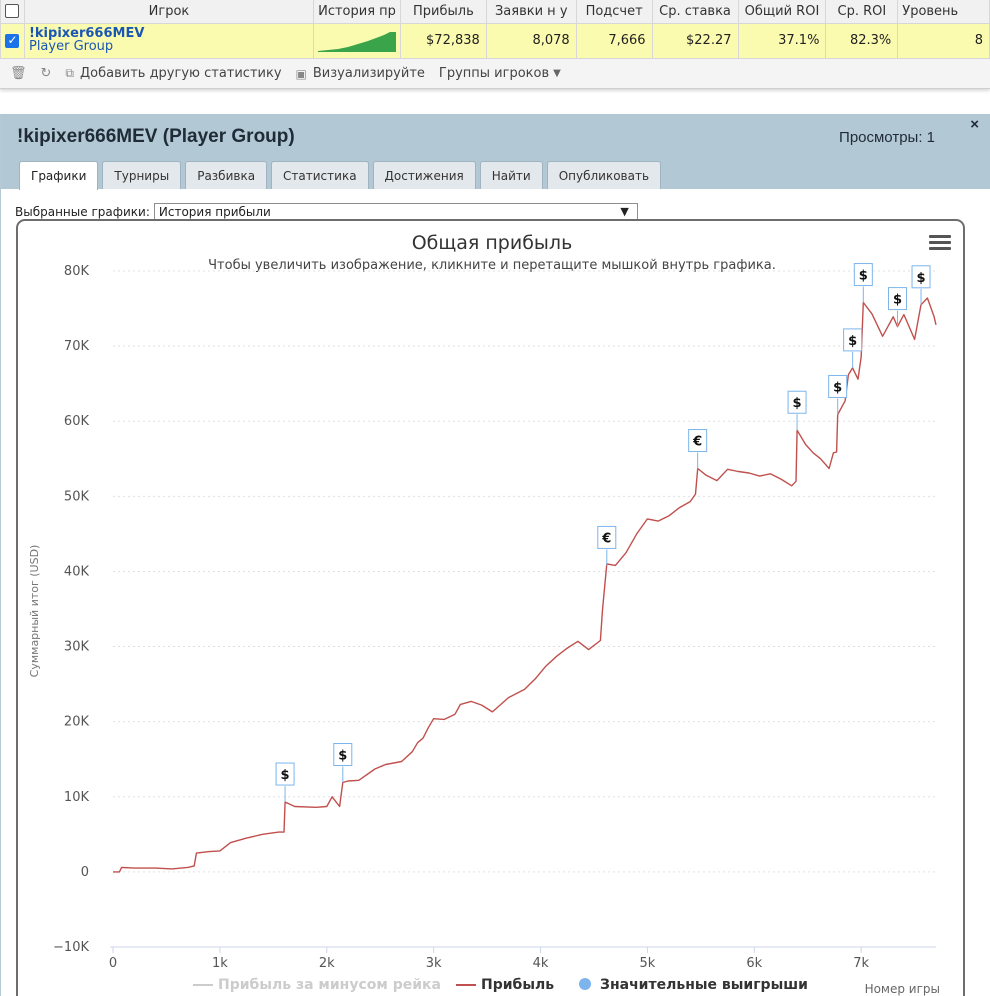  Describe the element at coordinates (156, 136) in the screenshot. I see `panel-title: !kipixer666MEV (Player Group)` at that location.